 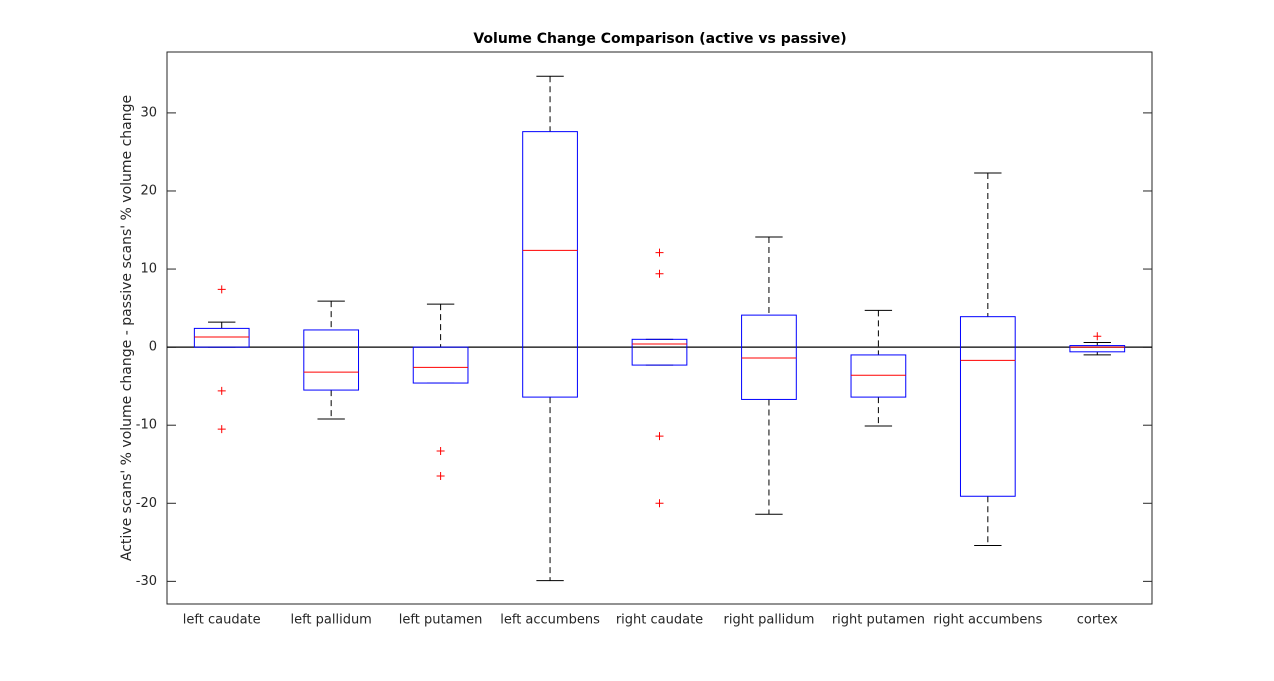 I want to click on y-tick-label: -10, so click(x=146, y=425).